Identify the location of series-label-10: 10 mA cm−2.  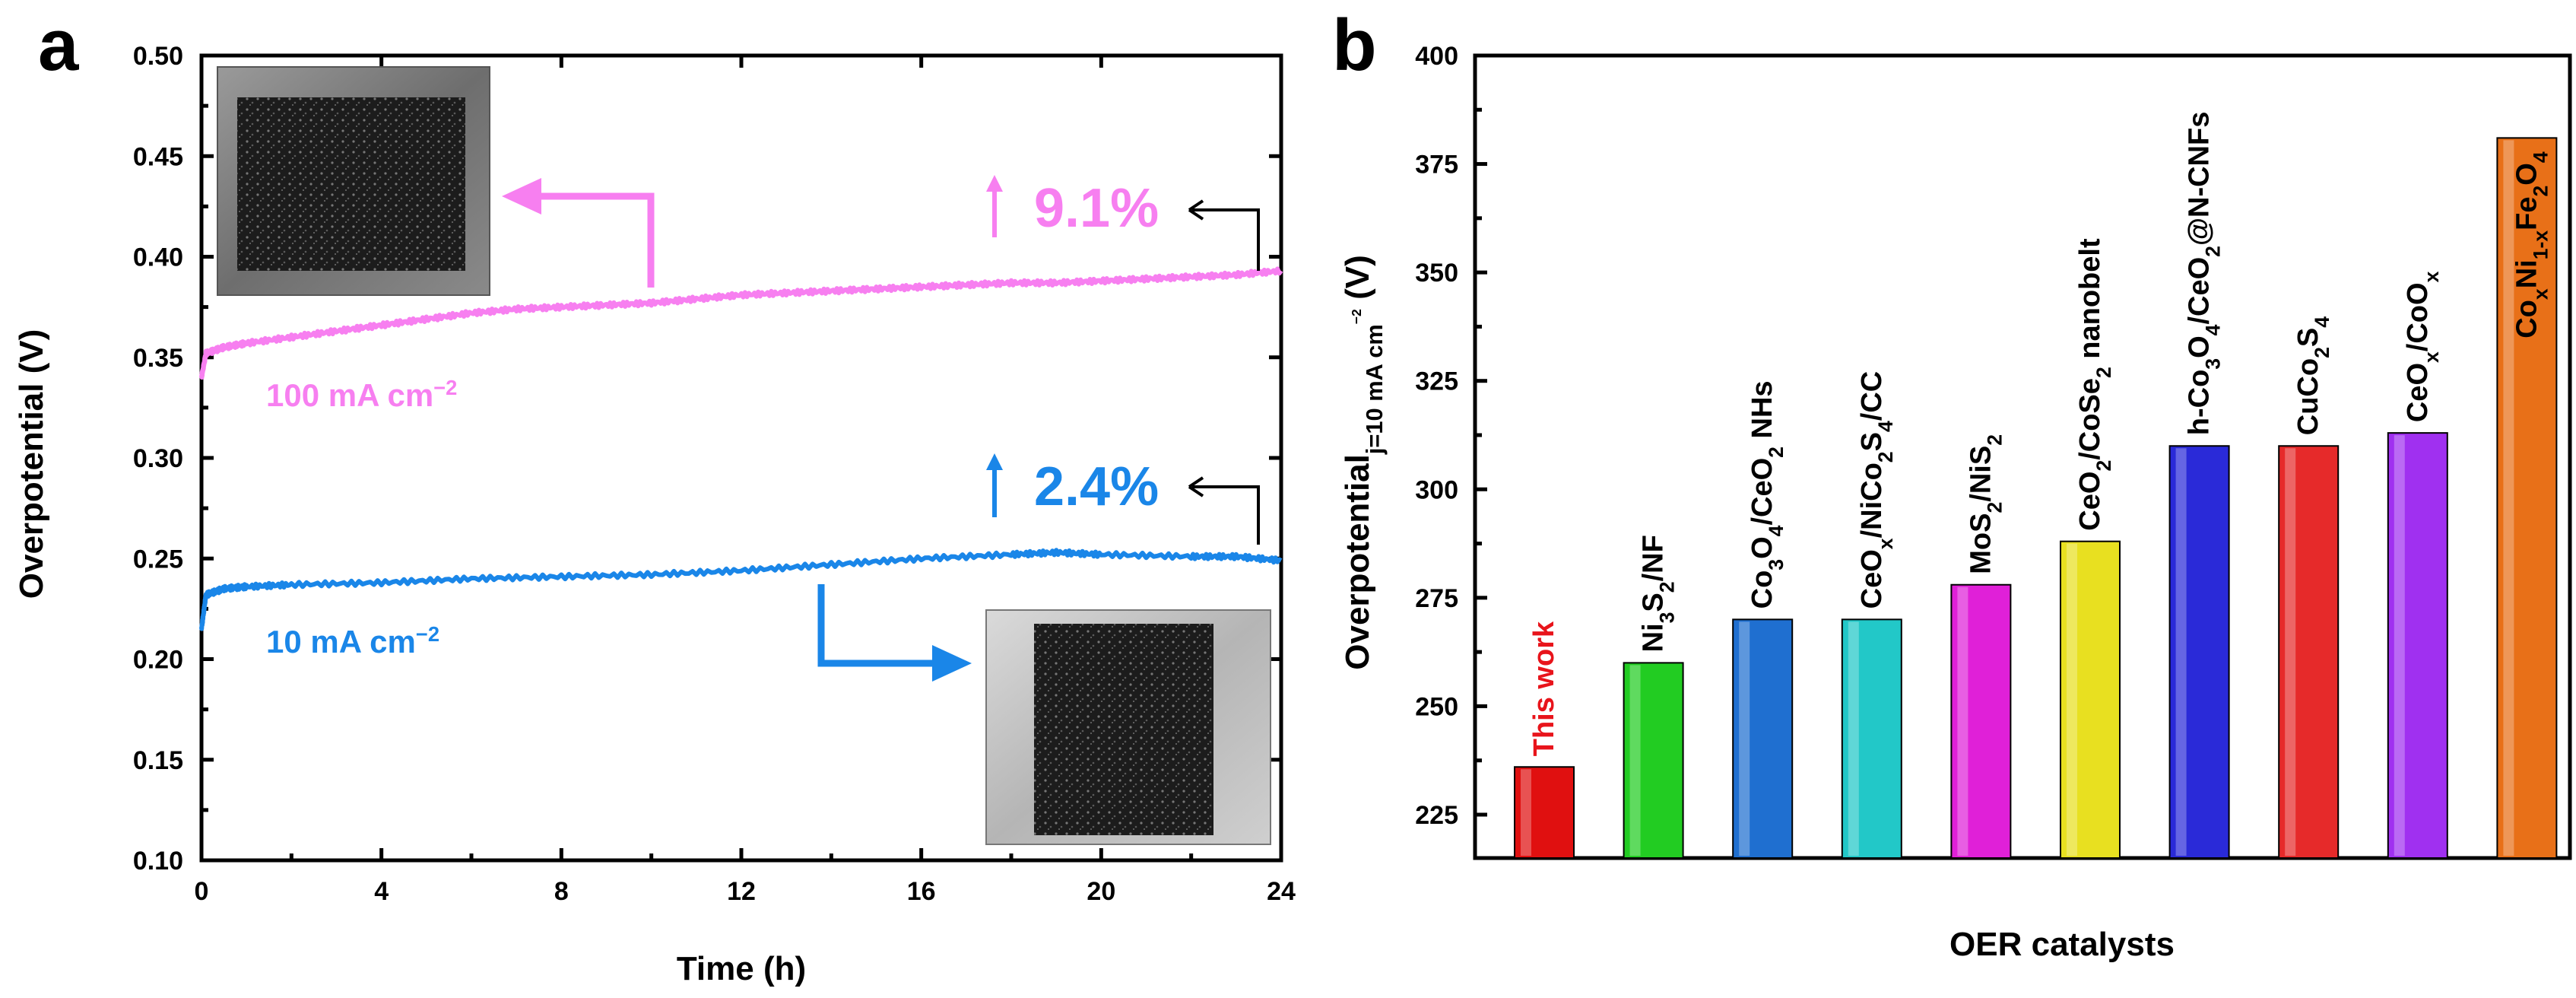
(352, 641).